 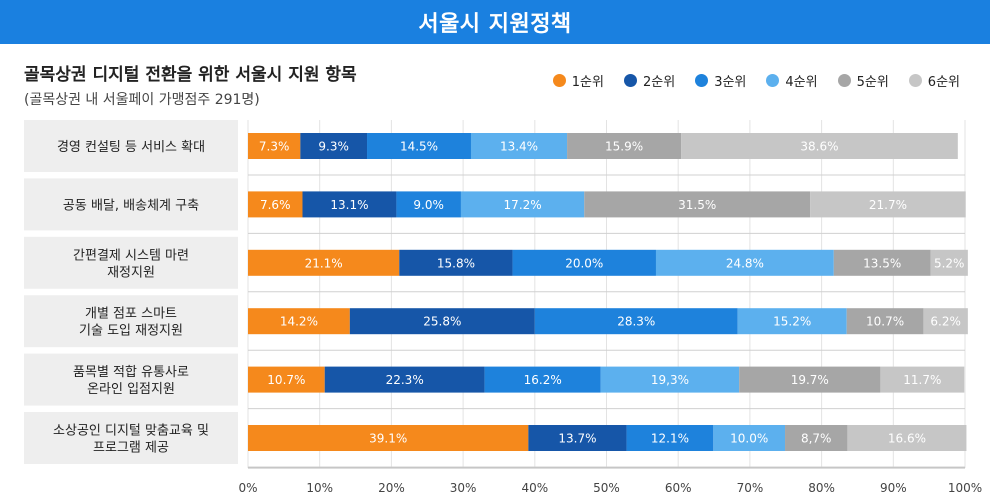 I want to click on x-tick-label: 10%, so click(x=319, y=488).